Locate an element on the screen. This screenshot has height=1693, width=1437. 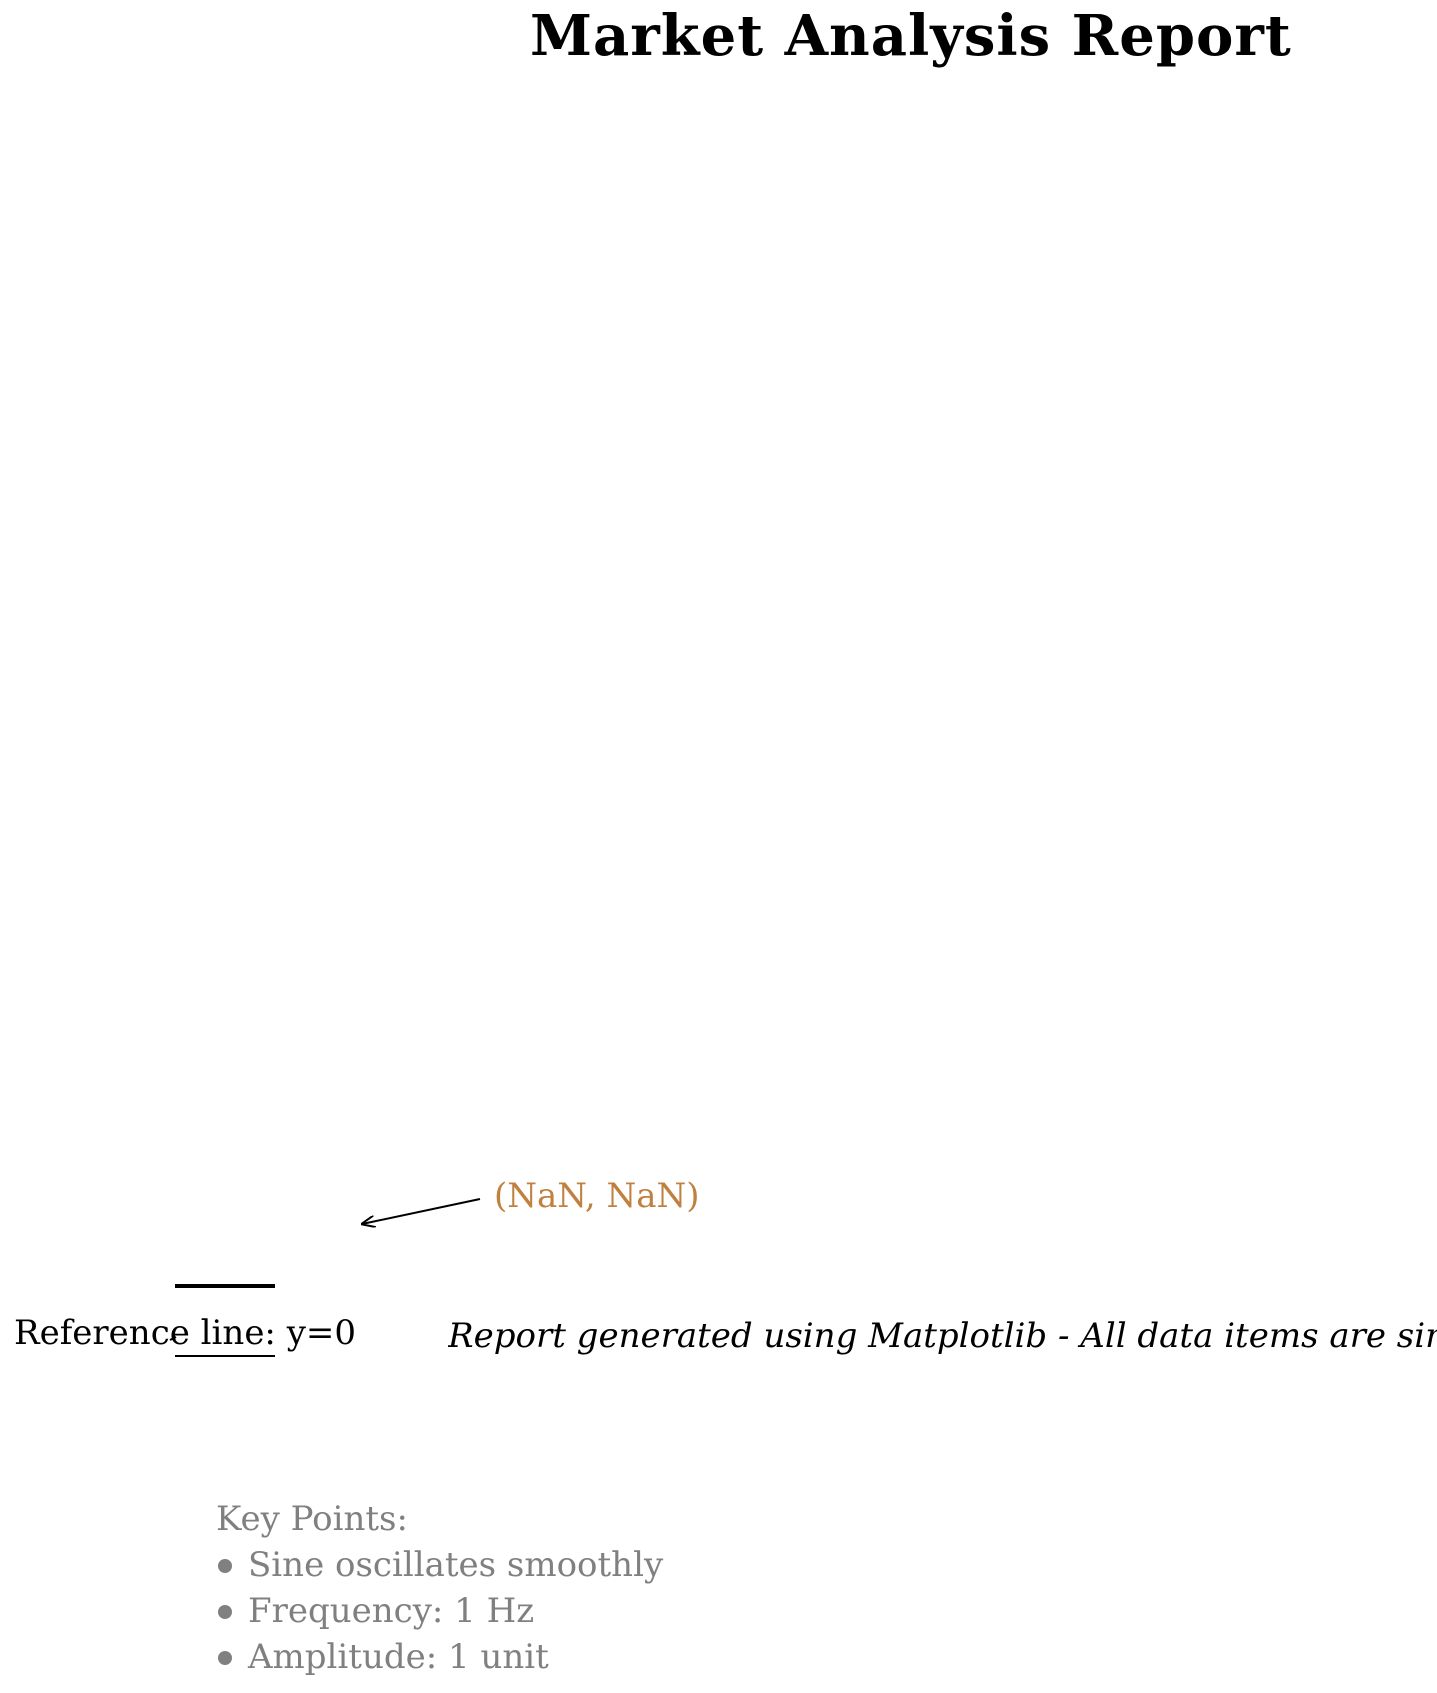
annotation-label: (NaN, NaN) is located at coordinates (597, 1196).